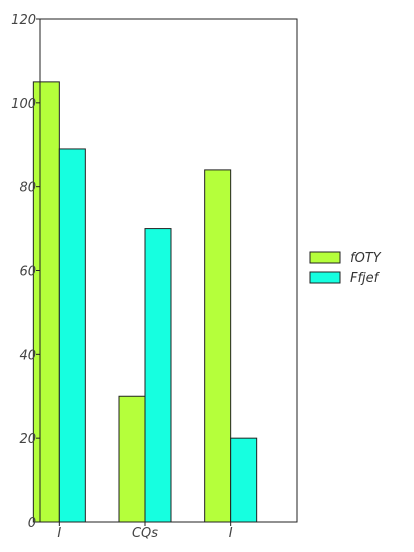 This screenshot has height=552, width=414. I want to click on y-tick-label: 60, so click(27, 272).